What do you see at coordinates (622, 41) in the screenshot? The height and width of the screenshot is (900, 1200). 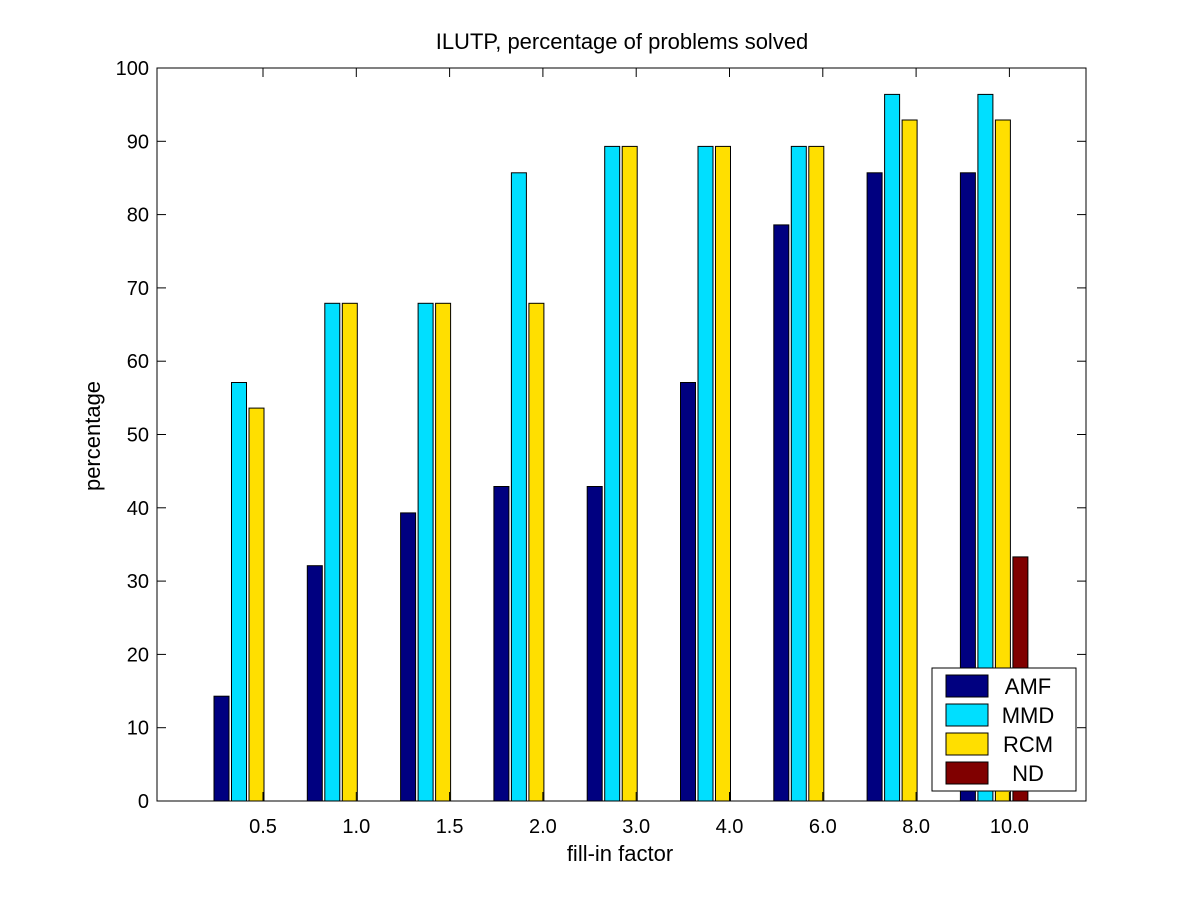 I see `chart-title: ILUTP, percentage of problems solved` at bounding box center [622, 41].